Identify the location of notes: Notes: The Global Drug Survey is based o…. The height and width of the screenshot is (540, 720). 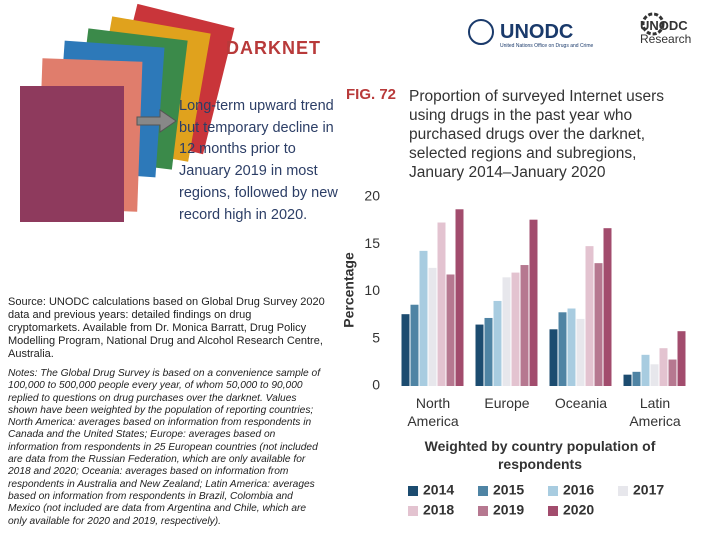
(164, 447).